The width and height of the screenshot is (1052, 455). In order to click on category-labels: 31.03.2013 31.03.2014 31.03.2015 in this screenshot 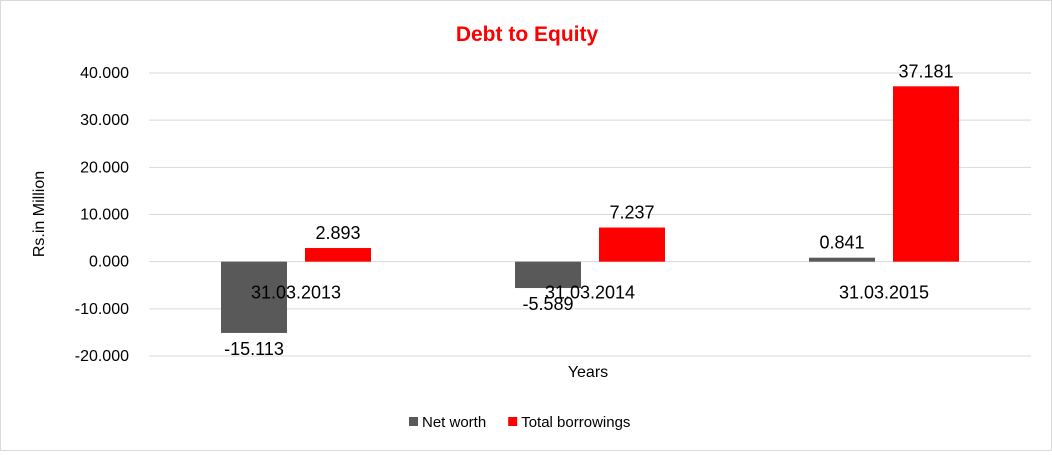, I will do `click(590, 293)`.